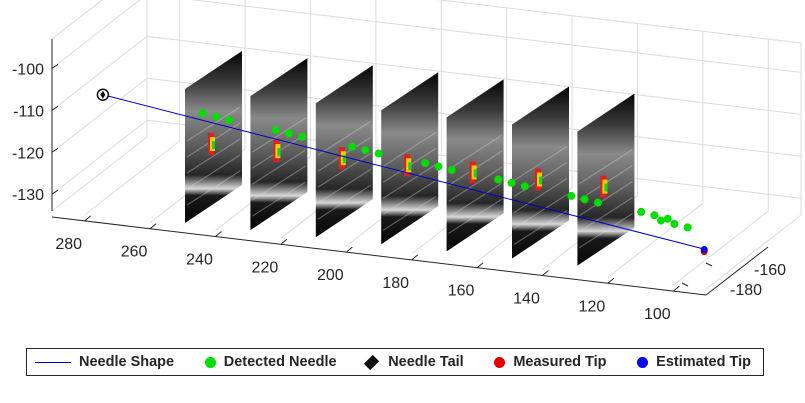 The image size is (805, 403). What do you see at coordinates (704, 250) in the screenshot?
I see `estimated-tip-marker` at bounding box center [704, 250].